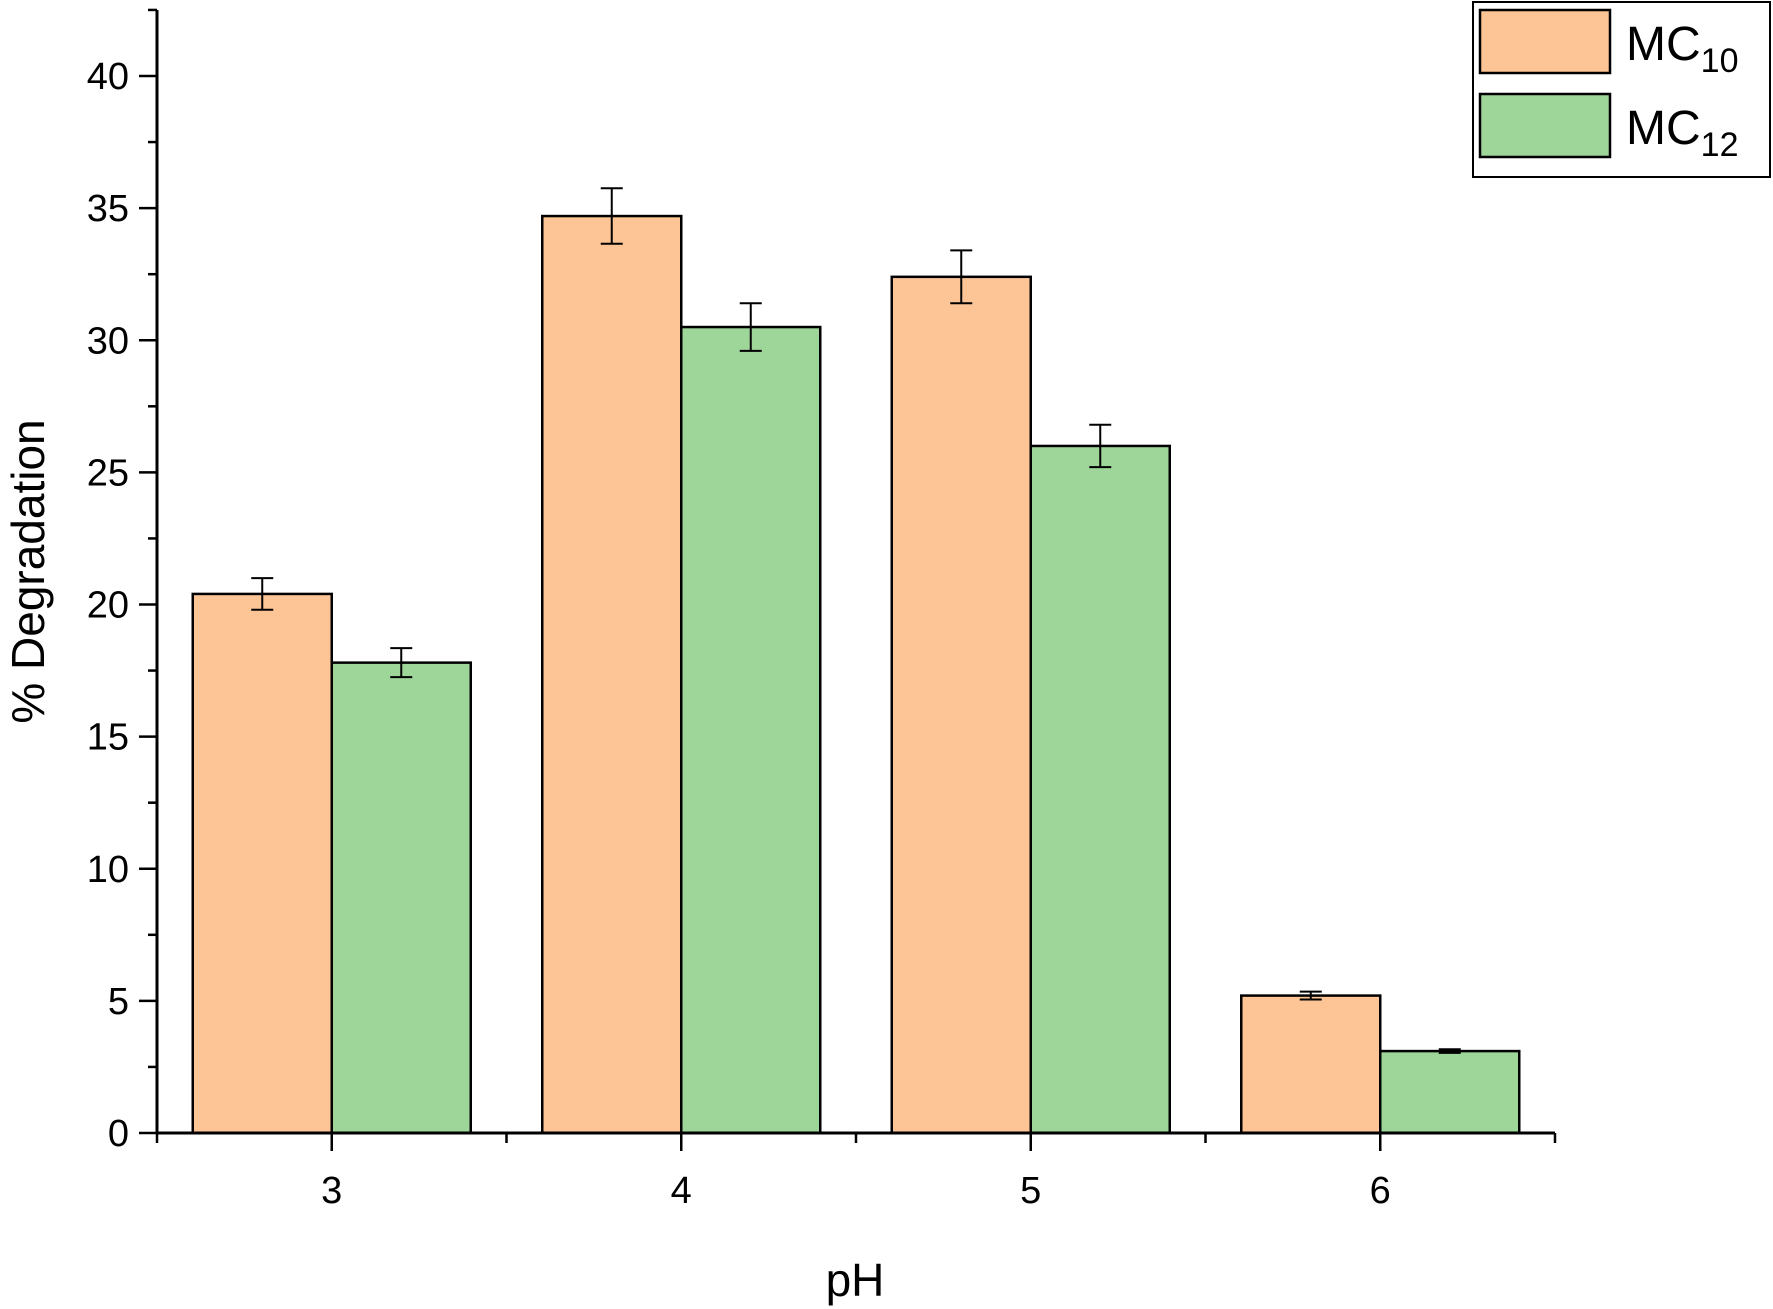  What do you see at coordinates (262, 863) in the screenshot?
I see `bar-mc10-ph3` at bounding box center [262, 863].